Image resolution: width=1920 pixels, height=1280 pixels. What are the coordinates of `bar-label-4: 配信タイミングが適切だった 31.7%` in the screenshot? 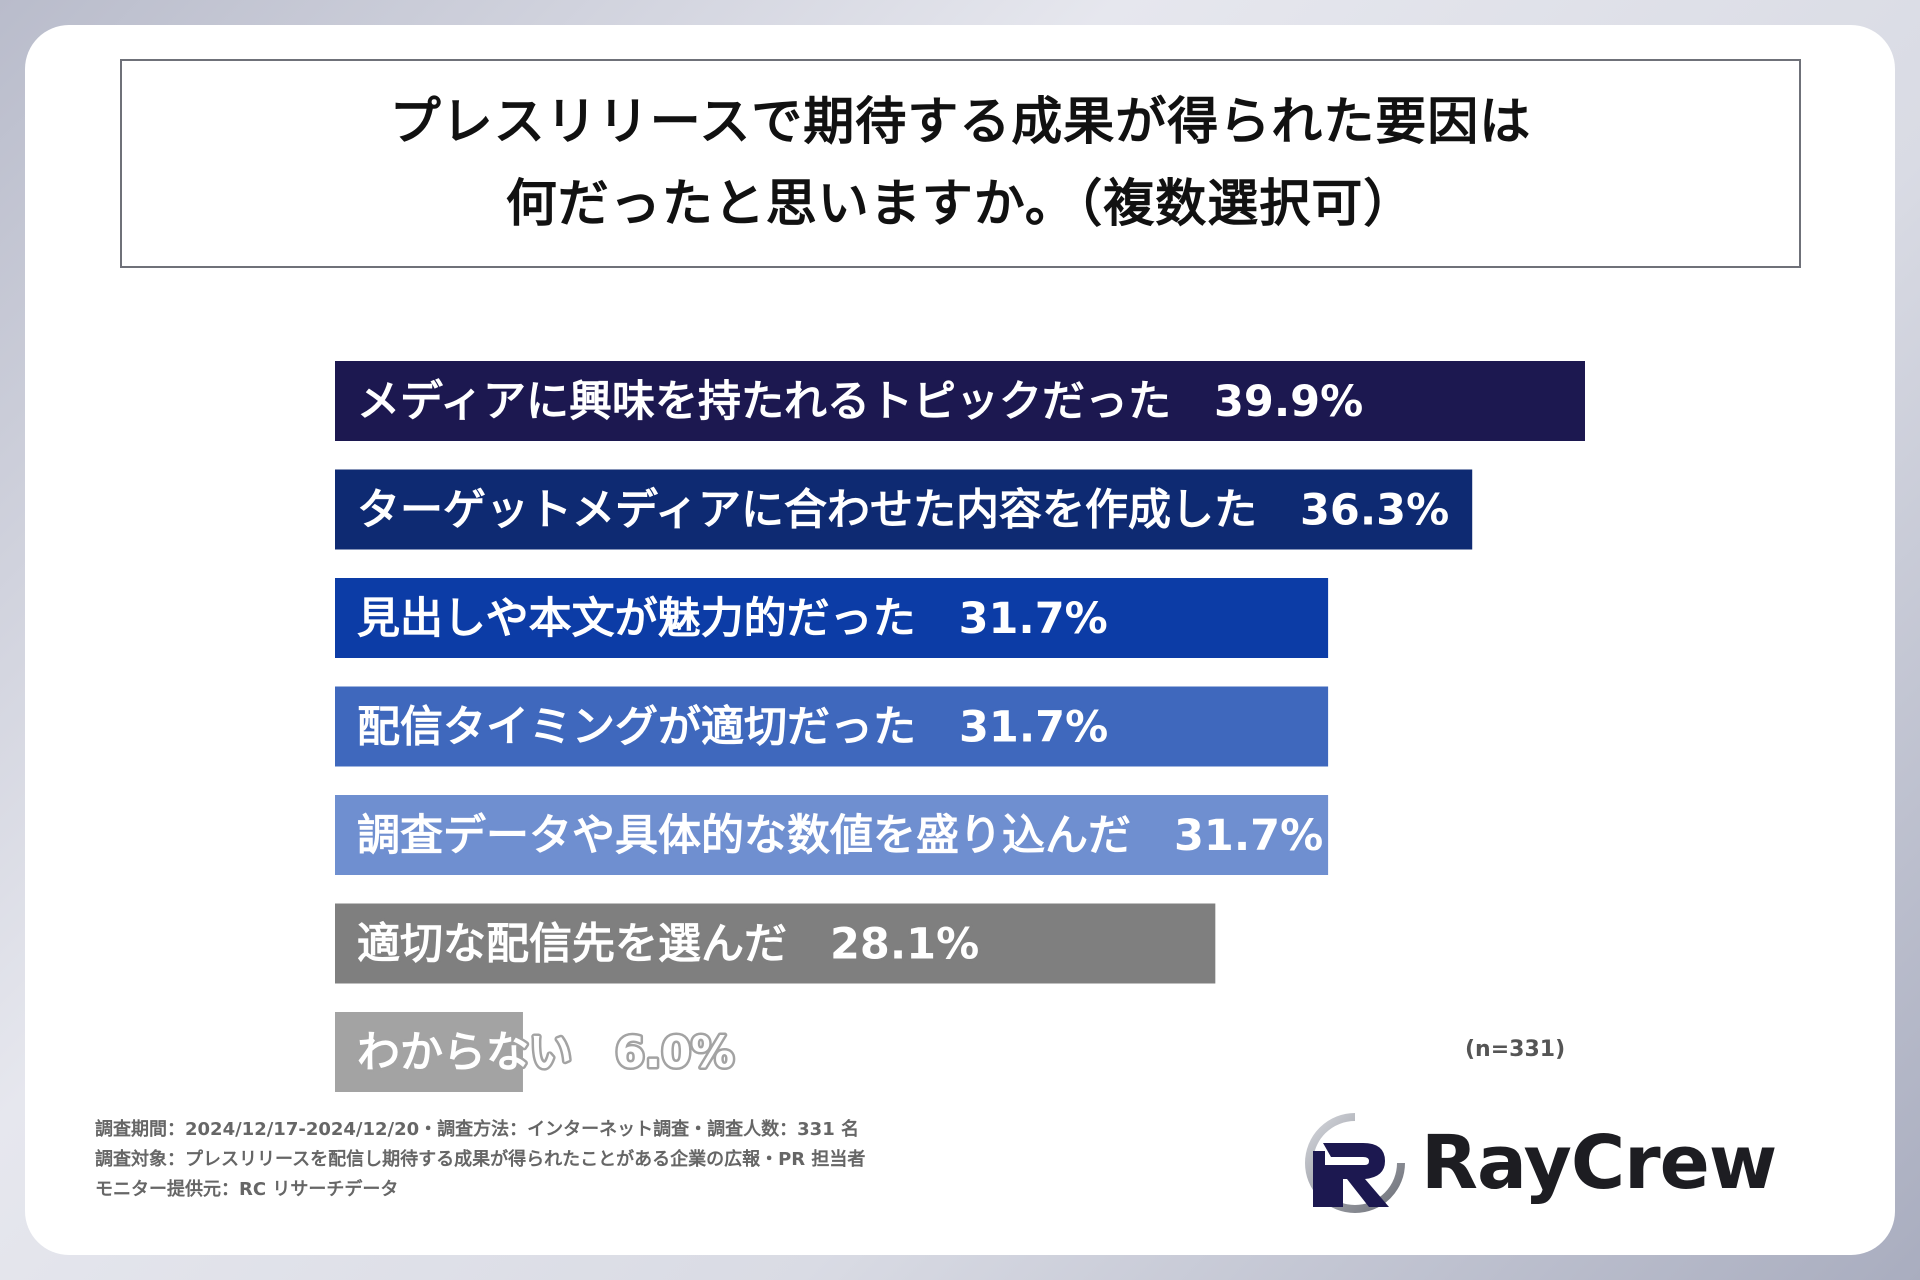 It's located at (732, 728).